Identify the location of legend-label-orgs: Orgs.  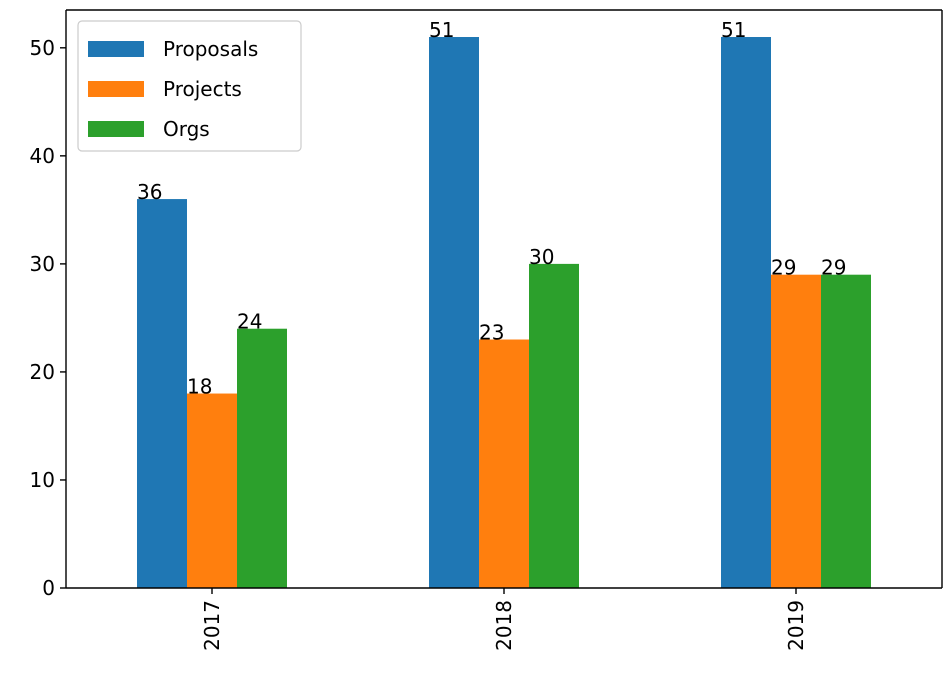
(186, 129).